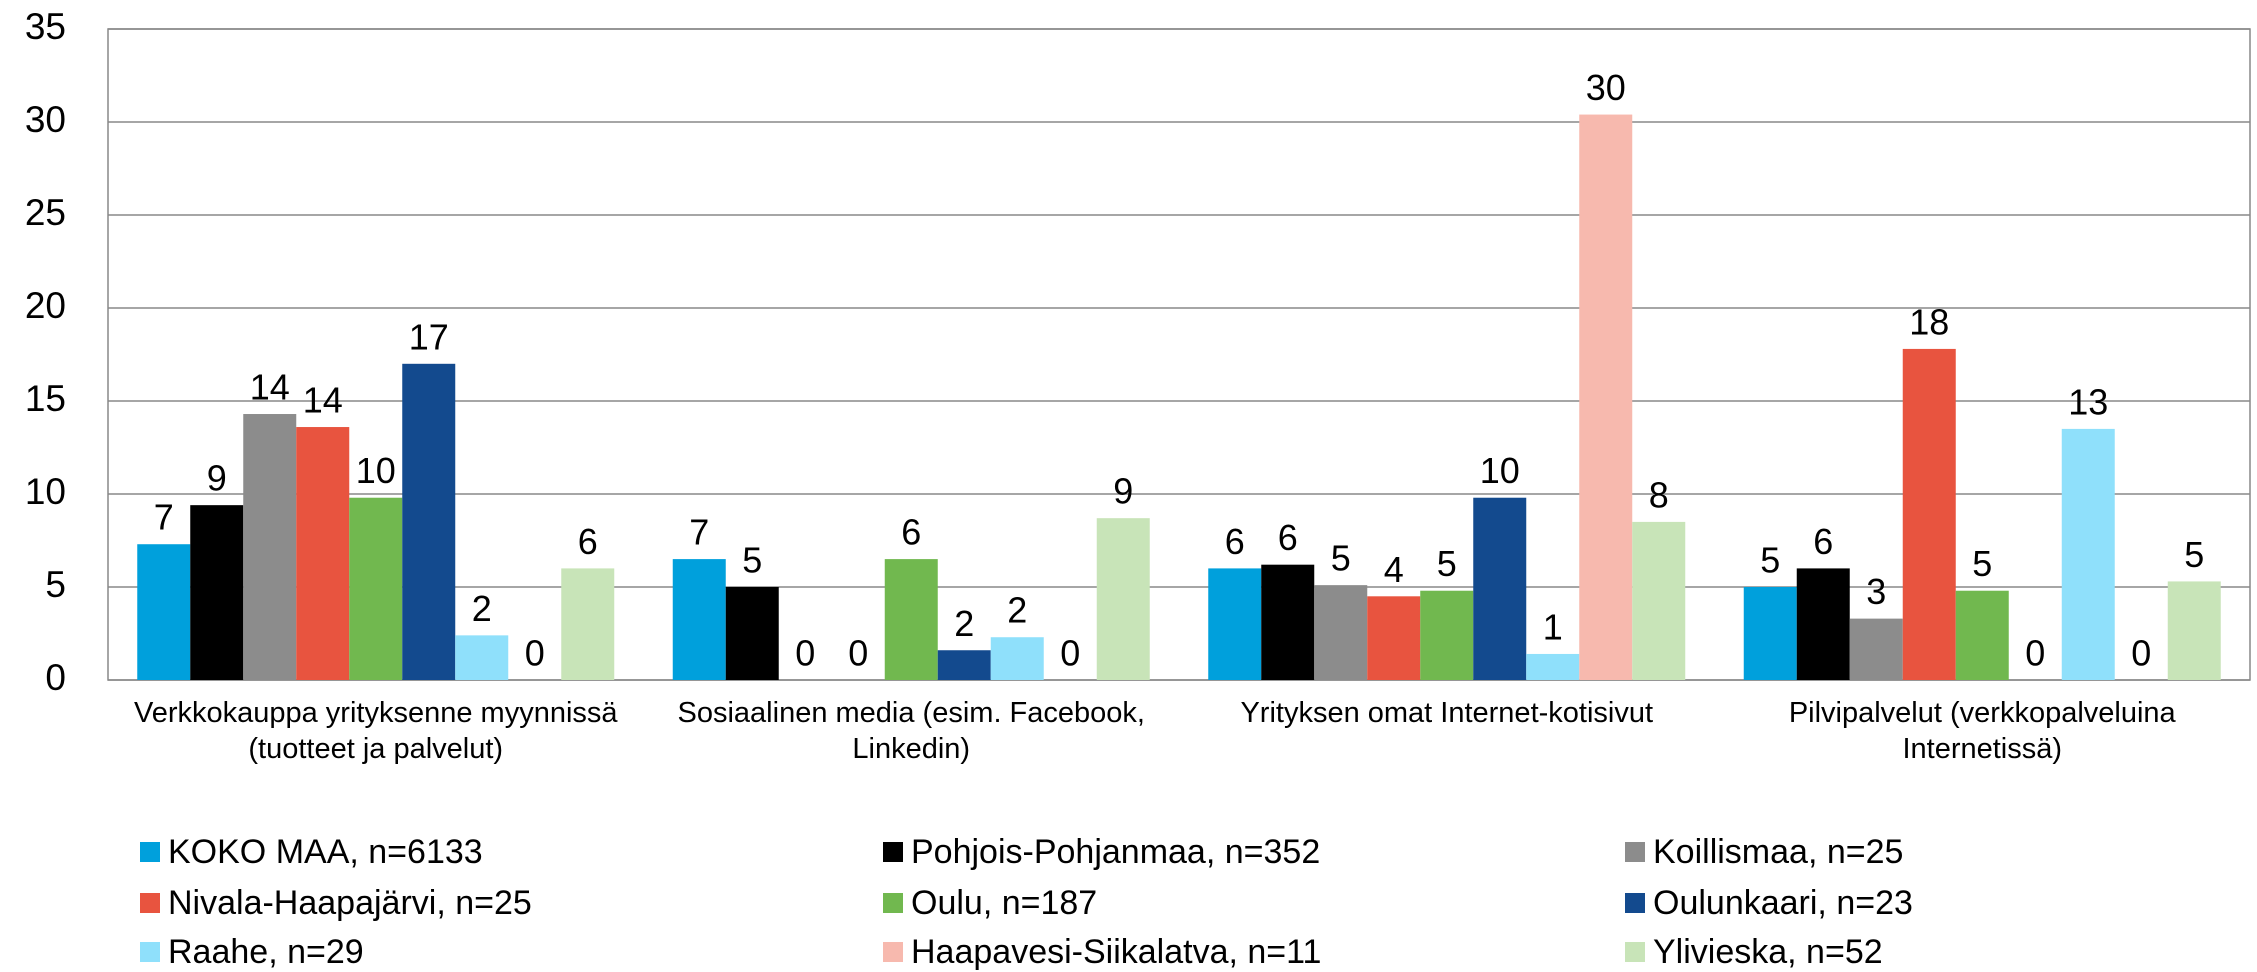 This screenshot has height=972, width=2257. Describe the element at coordinates (1929, 321) in the screenshot. I see `data-label: 18` at that location.